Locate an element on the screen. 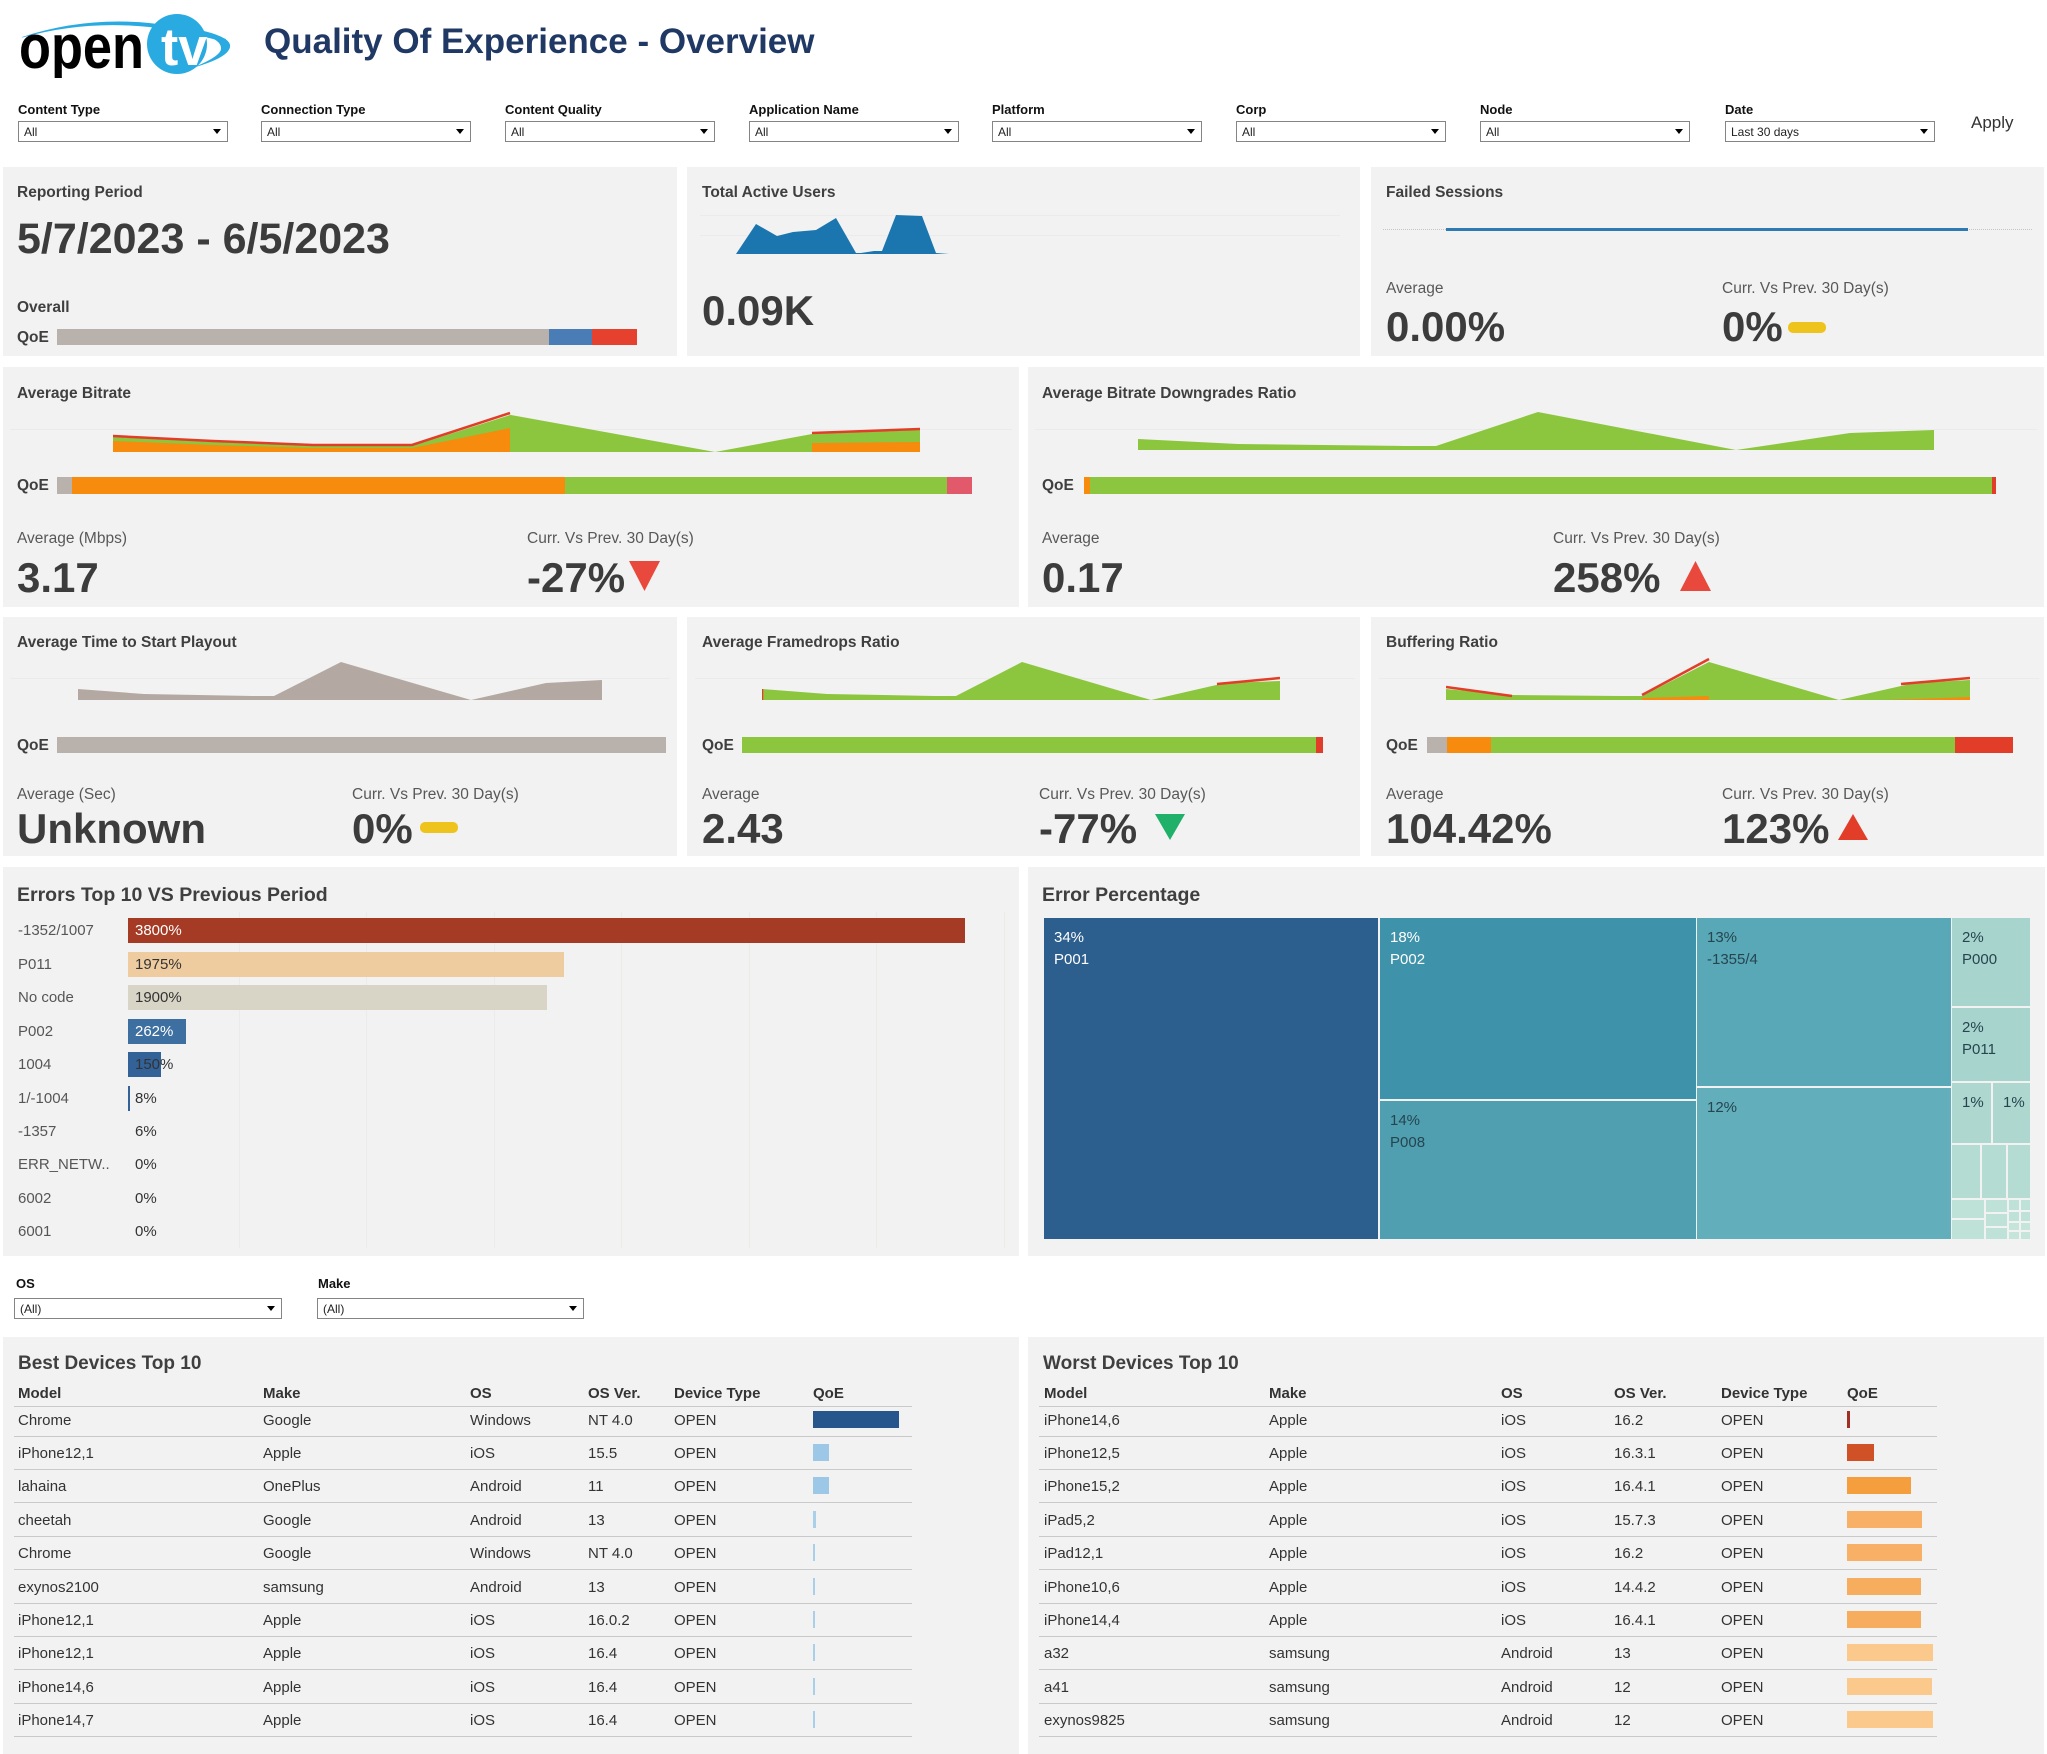 The width and height of the screenshot is (2047, 1754). svg-text: open is located at coordinates (81, 45).